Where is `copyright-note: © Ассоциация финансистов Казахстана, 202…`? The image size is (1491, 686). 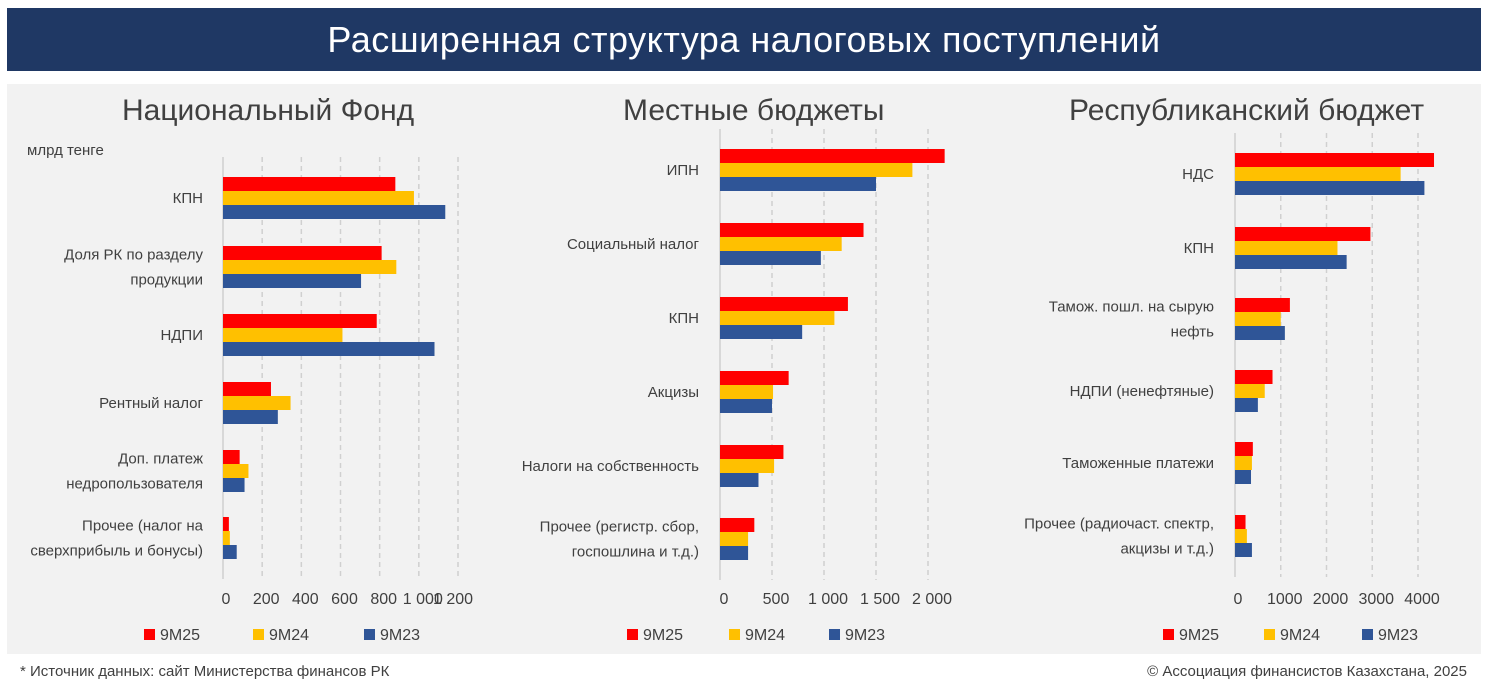
copyright-note: © Ассоциация финансистов Казахстана, 202… is located at coordinates (1307, 671).